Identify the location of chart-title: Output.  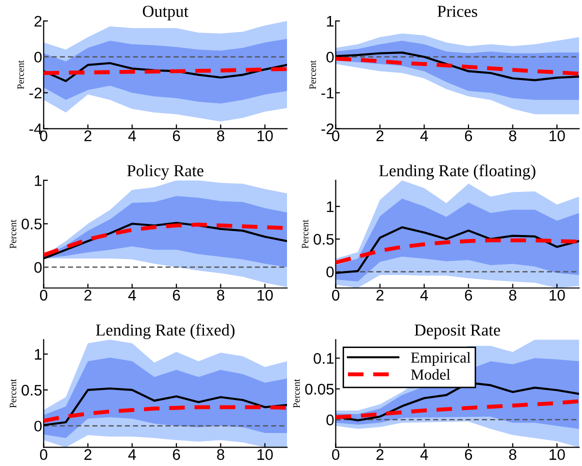
(165, 13).